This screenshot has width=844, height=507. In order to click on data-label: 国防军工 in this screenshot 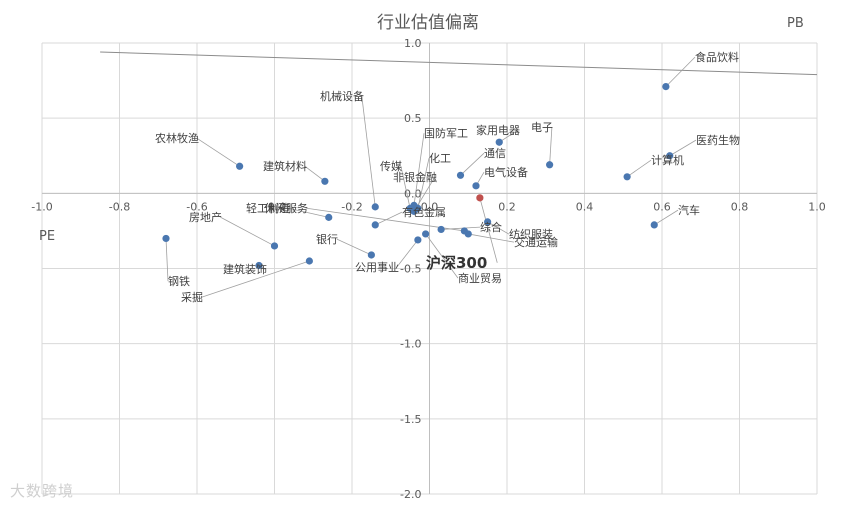, I will do `click(446, 133)`.